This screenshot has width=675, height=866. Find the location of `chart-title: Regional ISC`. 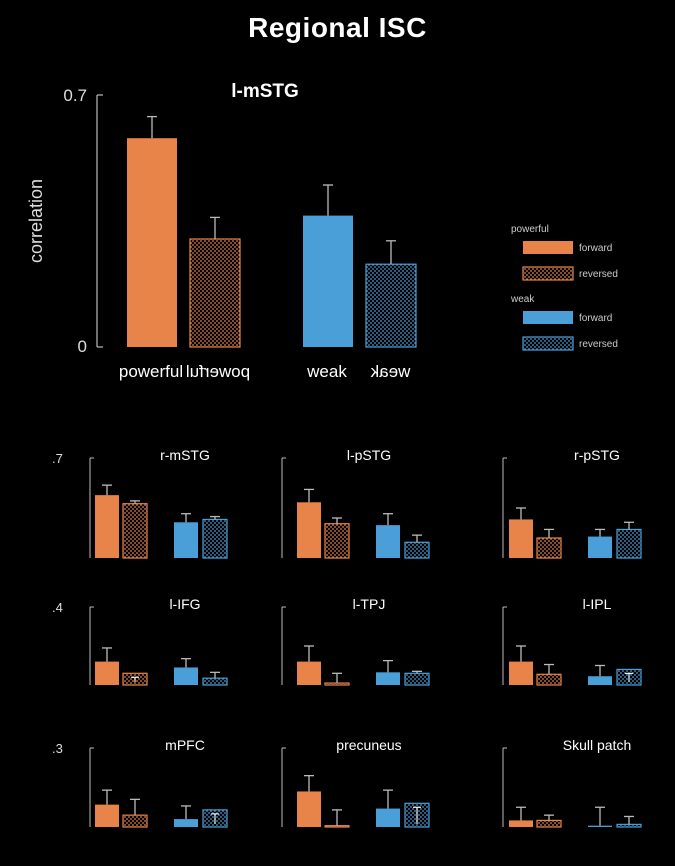

chart-title: Regional ISC is located at coordinates (337, 27).